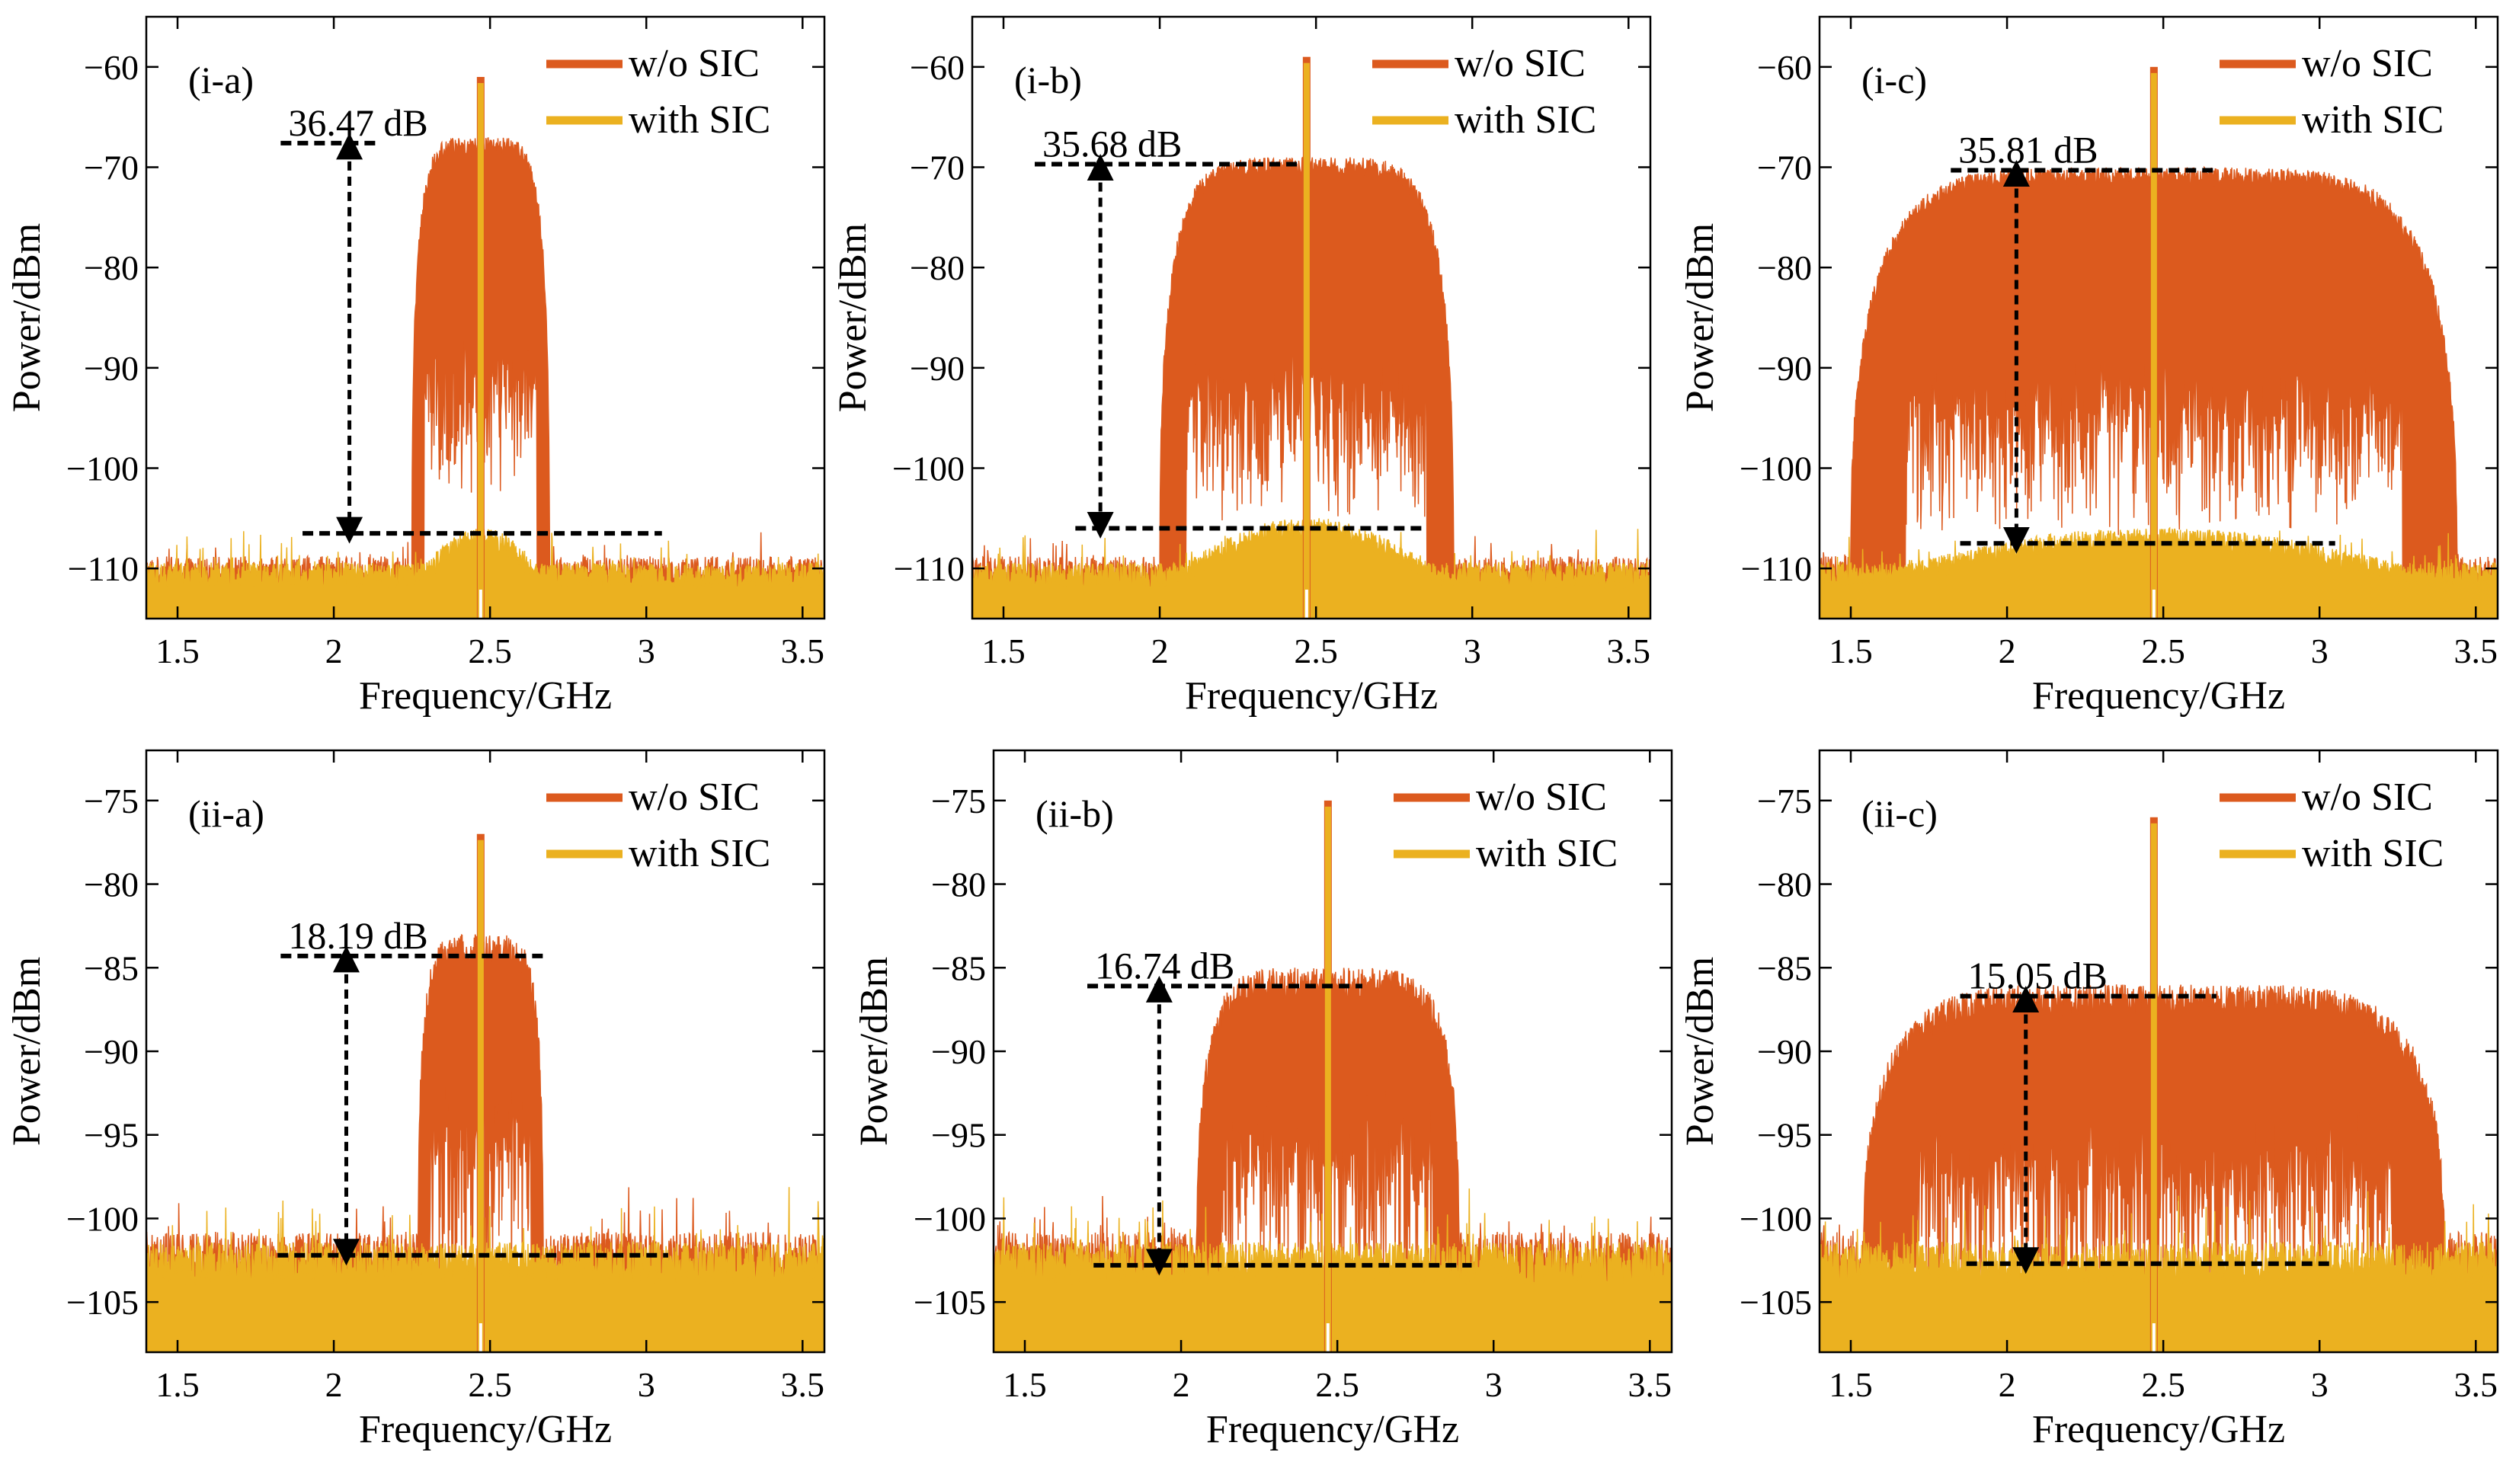 This screenshot has height=1484, width=2519. Describe the element at coordinates (1784, 67) in the screenshot. I see `y-tick-label: −60` at that location.